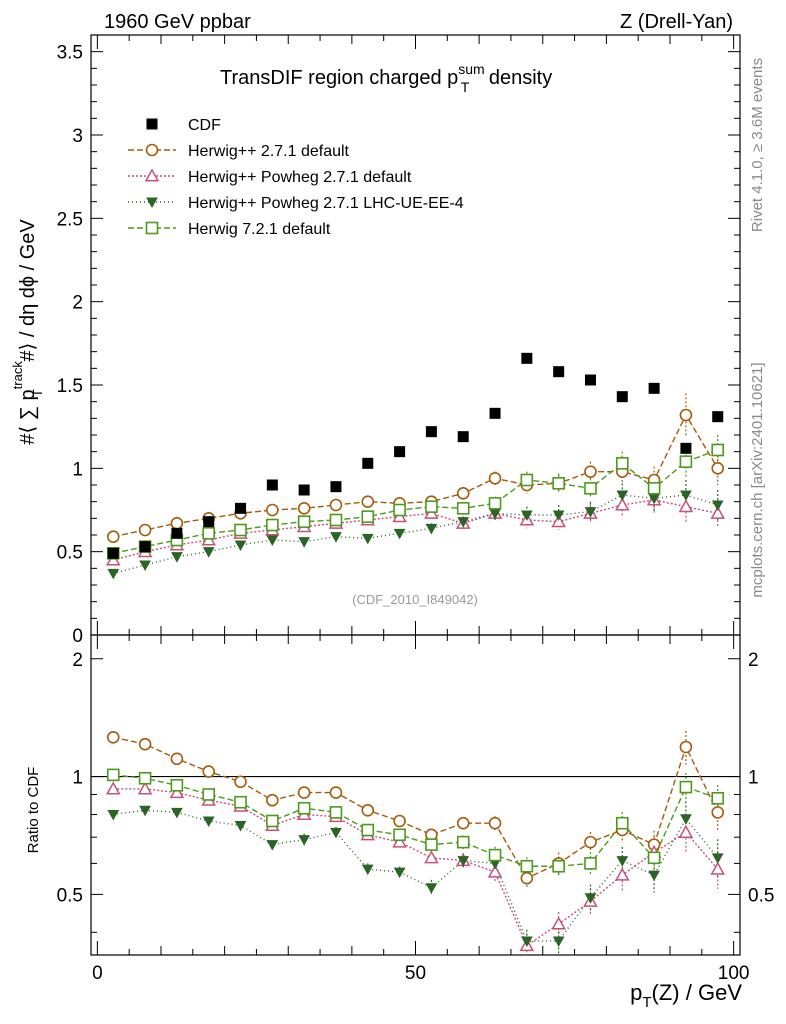 The image size is (786, 1024). Describe the element at coordinates (77, 636) in the screenshot. I see `y-tick-label: 0` at that location.